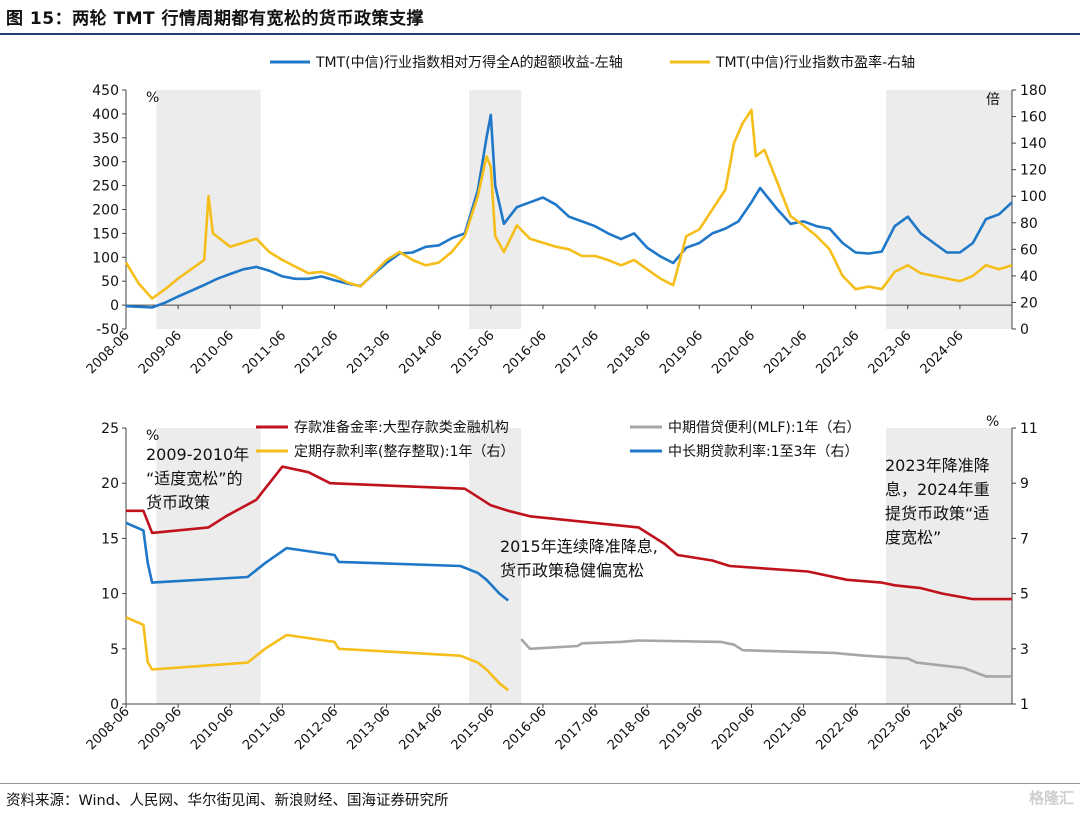 The image size is (1080, 818). Describe the element at coordinates (1024, 330) in the screenshot. I see `right-tick-label: 0` at that location.